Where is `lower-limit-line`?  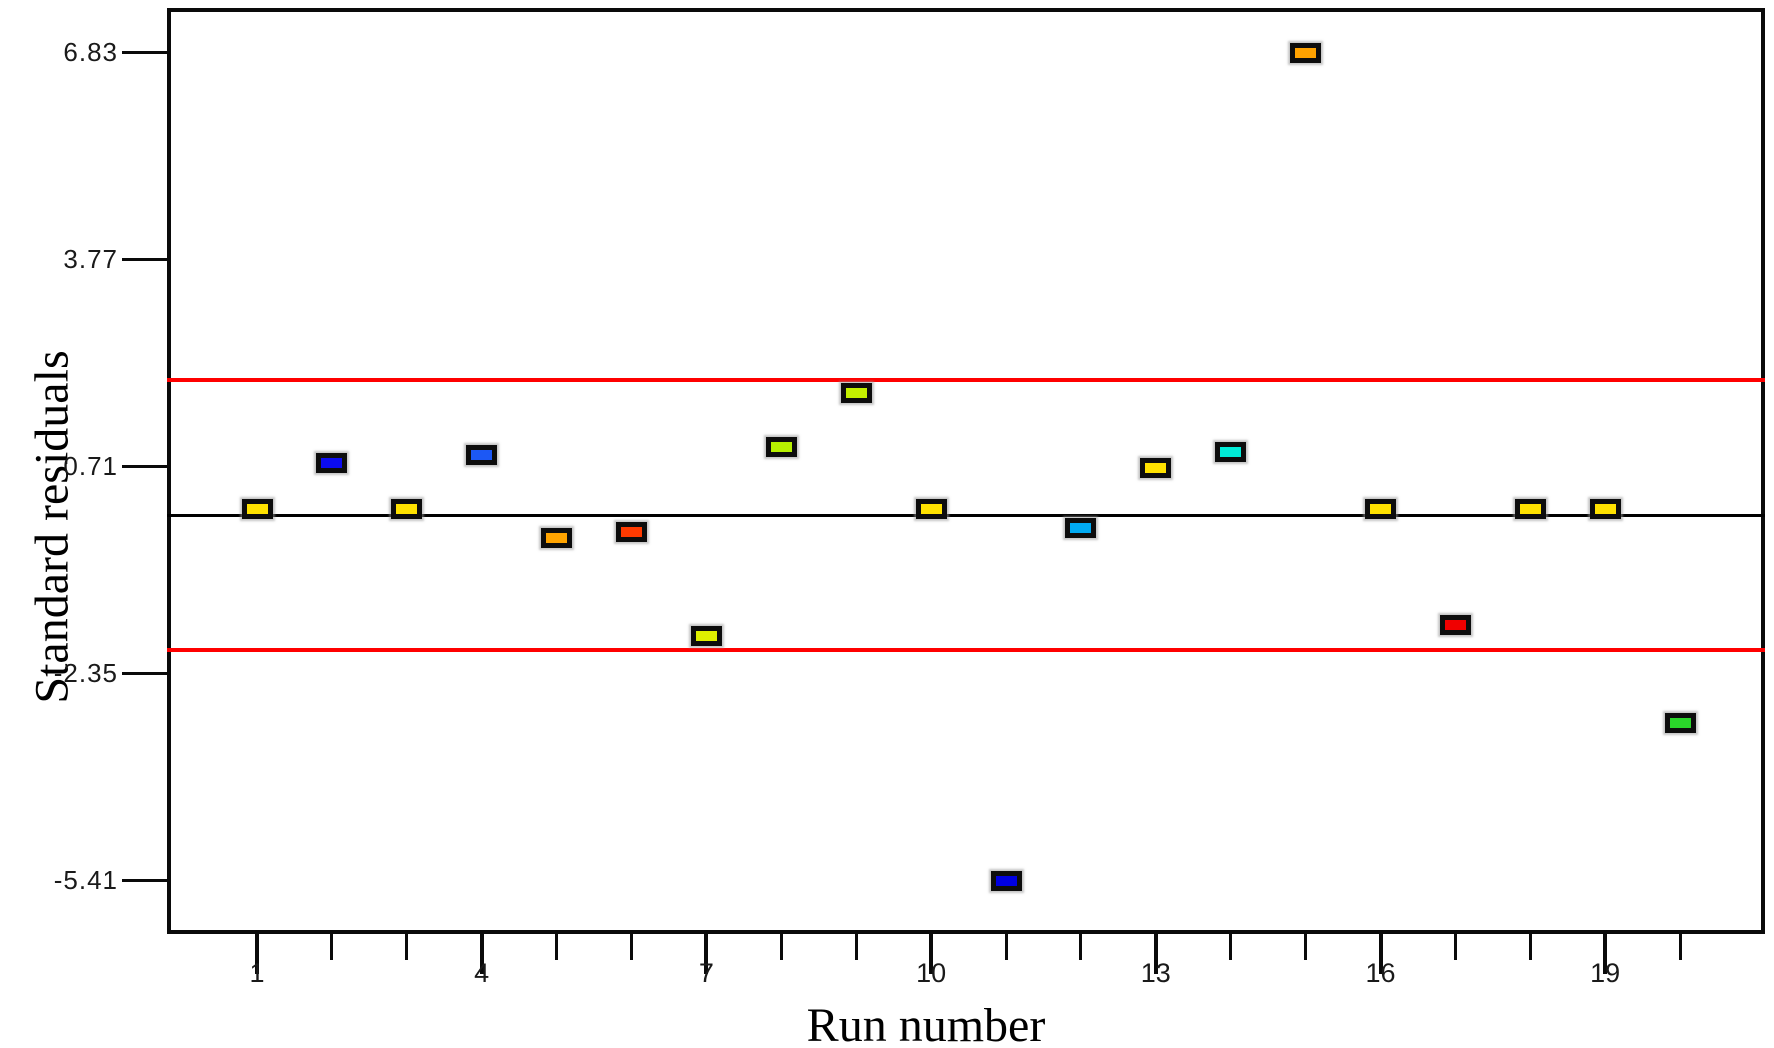
lower-limit-line is located at coordinates (966, 650).